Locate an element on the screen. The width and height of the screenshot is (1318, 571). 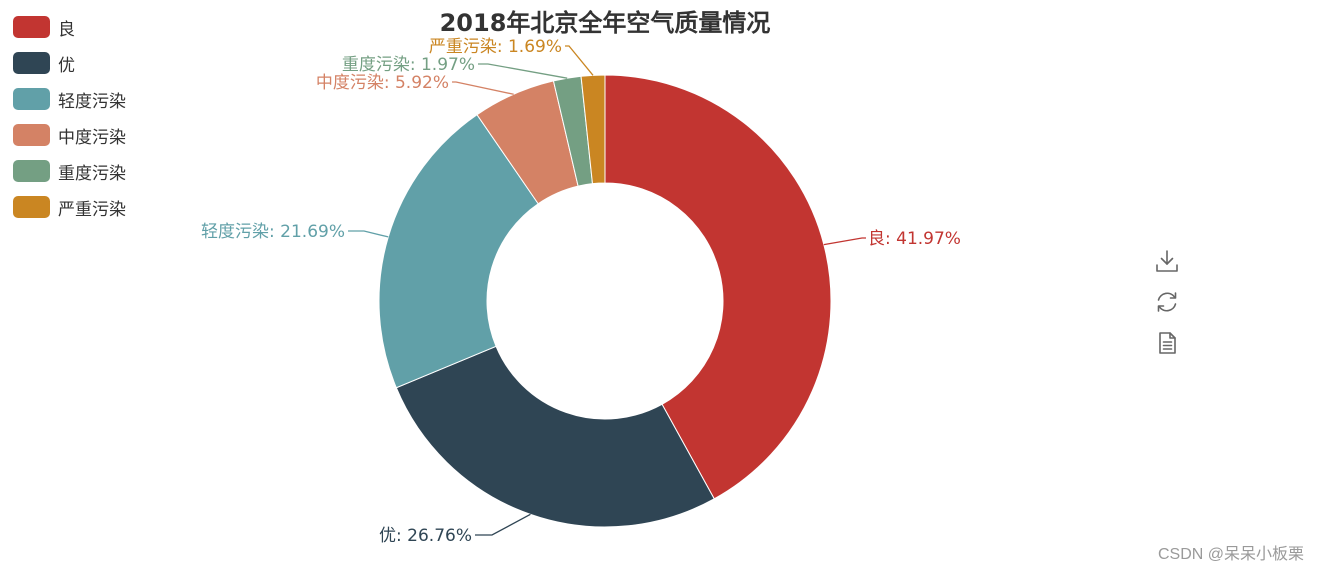
watermark: CSDN @呆呆小板栗 is located at coordinates (1230, 554).